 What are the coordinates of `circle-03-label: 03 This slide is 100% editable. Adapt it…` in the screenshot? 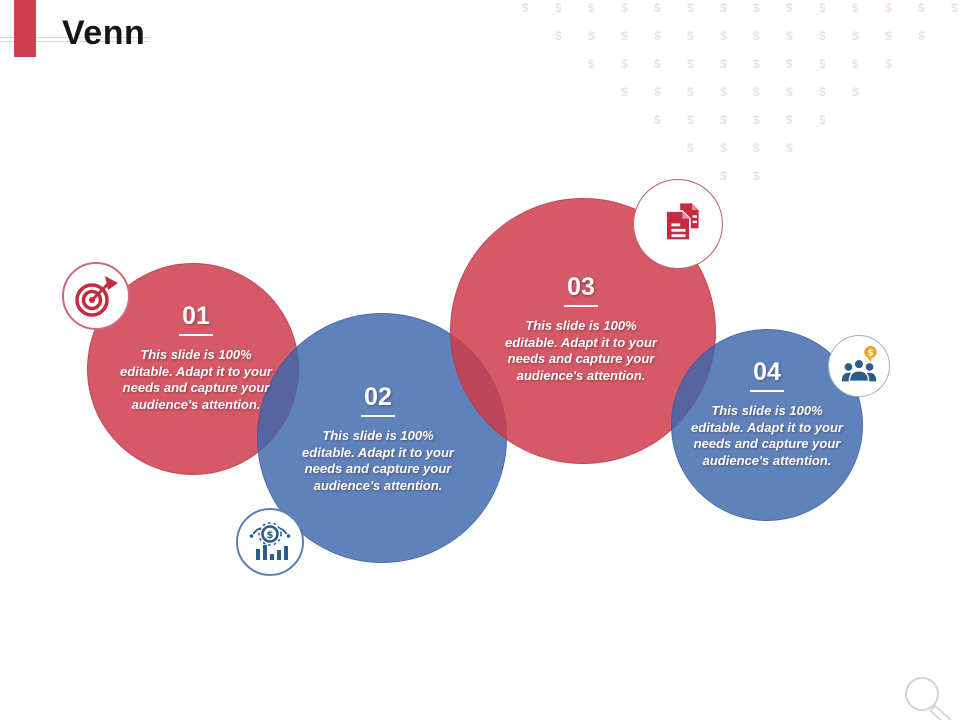 It's located at (581, 328).